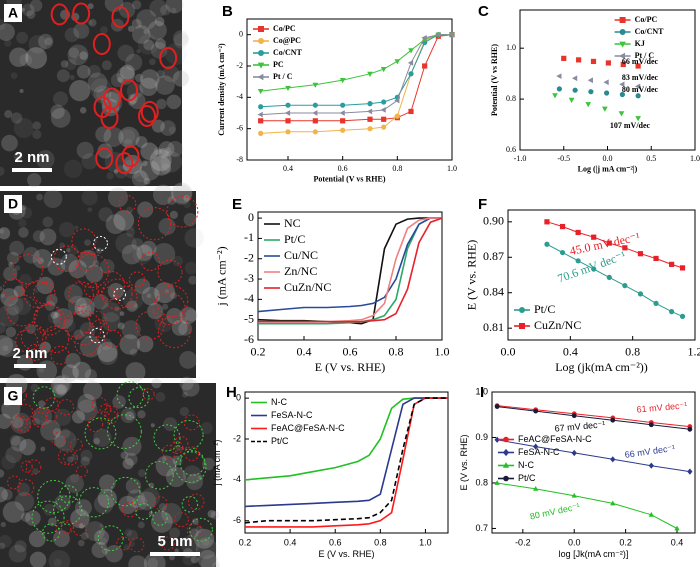 This screenshot has height=567, width=700. I want to click on scale-bar, so click(32, 170).